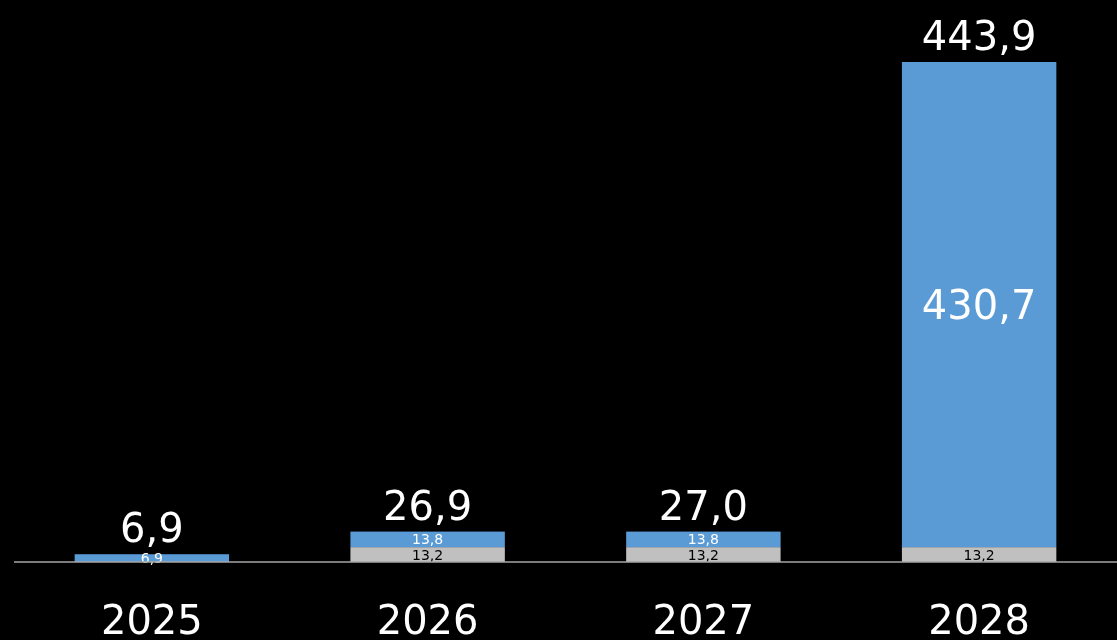 The image size is (1117, 640). Describe the element at coordinates (979, 618) in the screenshot. I see `x-tick-label: 2028` at that location.